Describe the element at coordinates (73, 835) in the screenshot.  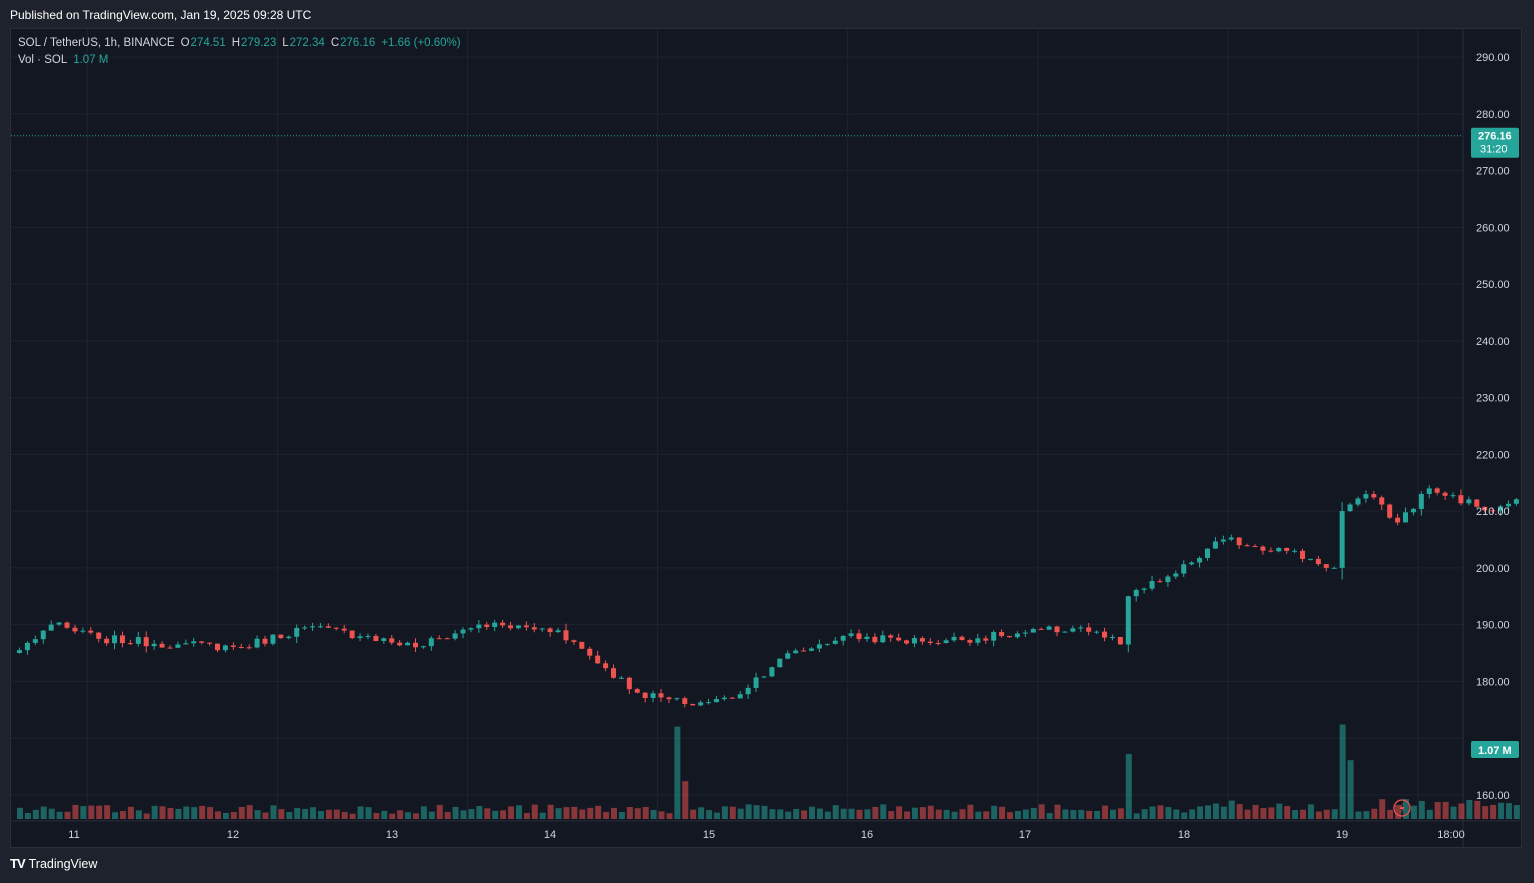
I see `x-tick-label: 11` at that location.